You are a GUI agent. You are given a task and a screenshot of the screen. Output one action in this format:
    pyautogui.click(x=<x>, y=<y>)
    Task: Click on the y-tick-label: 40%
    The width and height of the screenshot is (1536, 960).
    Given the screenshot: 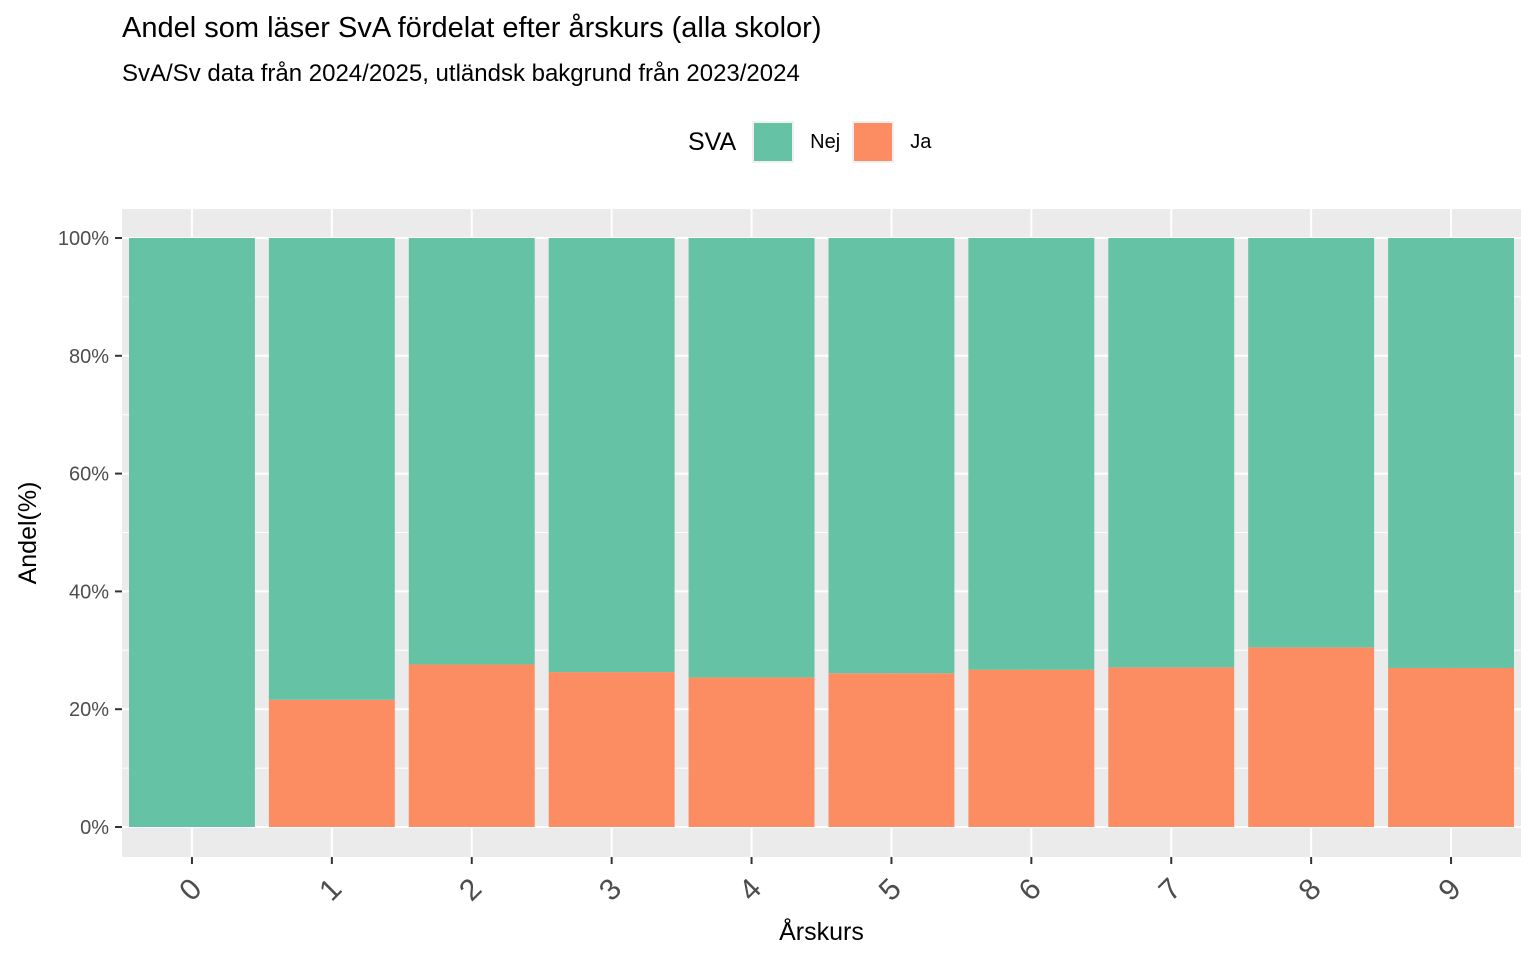 What is the action you would take?
    pyautogui.click(x=89, y=592)
    